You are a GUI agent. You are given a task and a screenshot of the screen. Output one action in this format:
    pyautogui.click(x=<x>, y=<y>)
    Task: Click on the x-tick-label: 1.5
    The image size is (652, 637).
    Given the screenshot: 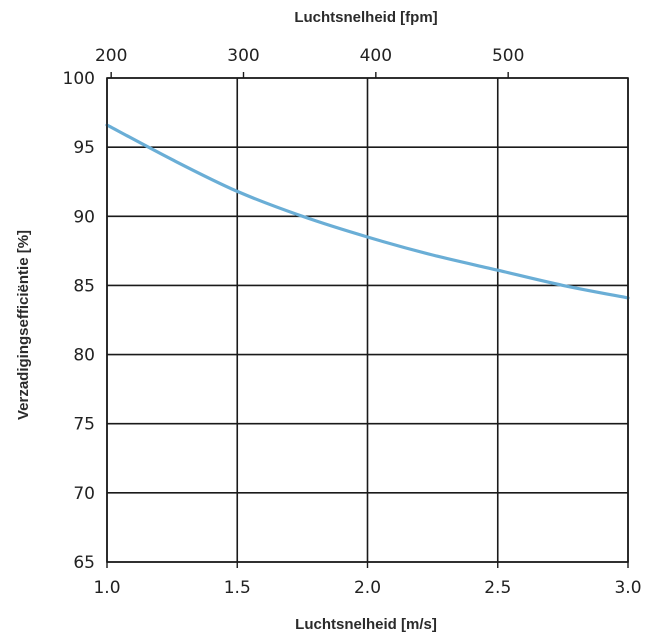 What is the action you would take?
    pyautogui.click(x=237, y=588)
    